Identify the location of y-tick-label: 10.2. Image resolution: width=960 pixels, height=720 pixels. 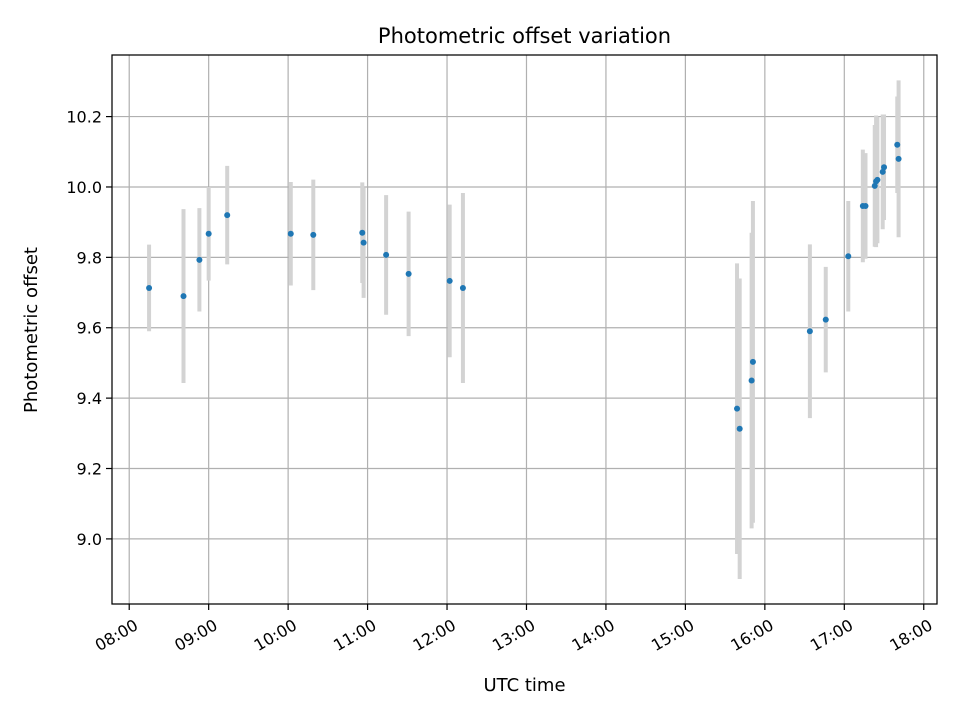
(84, 117).